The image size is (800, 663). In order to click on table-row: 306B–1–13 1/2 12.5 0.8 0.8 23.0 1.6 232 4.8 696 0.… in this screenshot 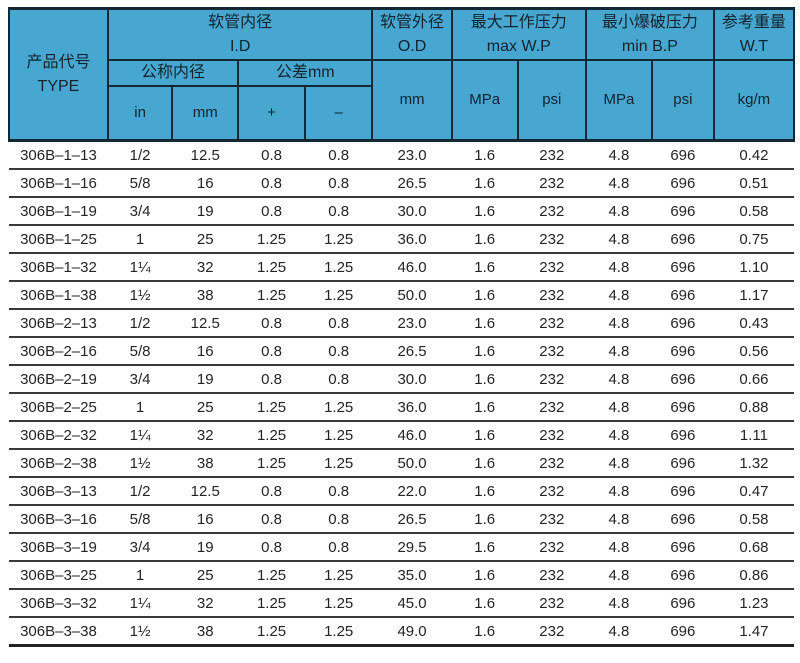, I will do `click(401, 155)`.